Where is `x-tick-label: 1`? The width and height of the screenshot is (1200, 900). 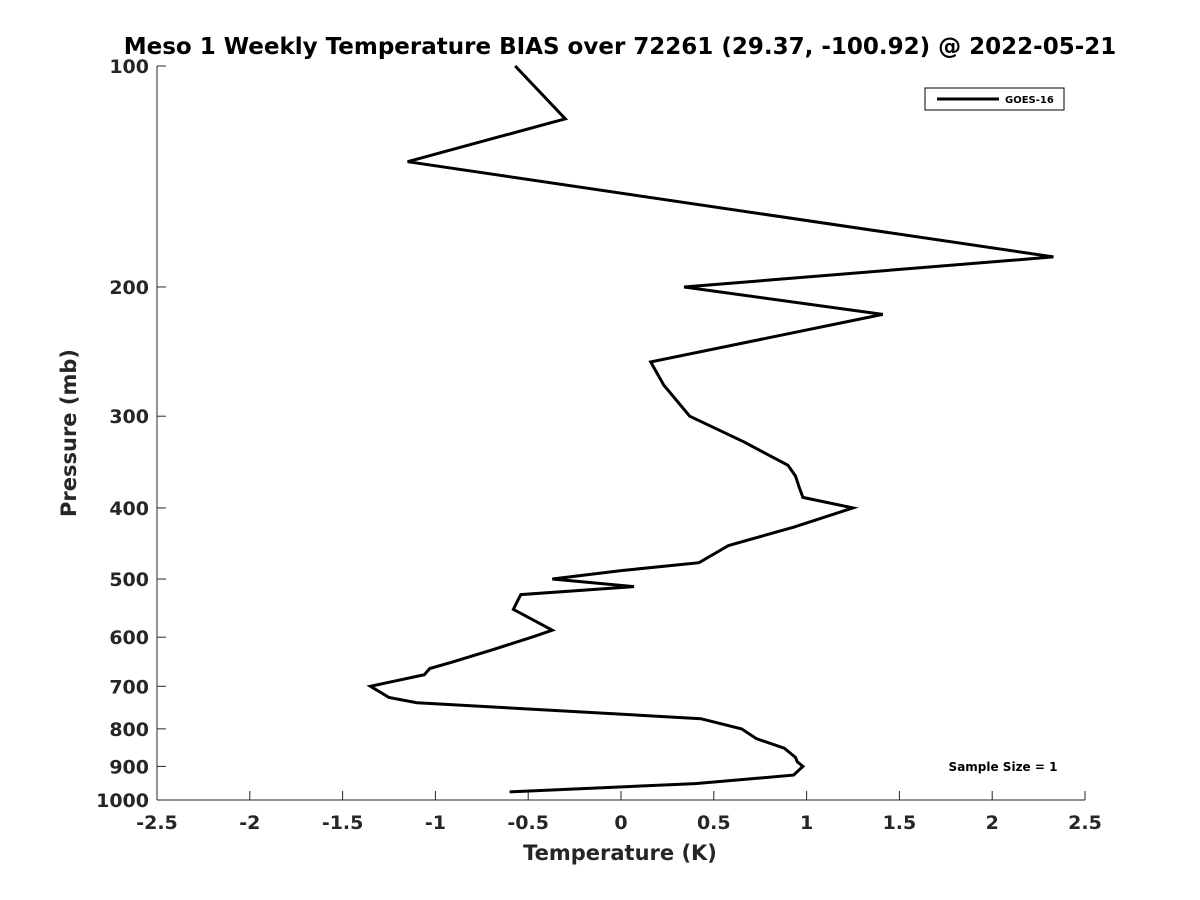 x-tick-label: 1 is located at coordinates (806, 823).